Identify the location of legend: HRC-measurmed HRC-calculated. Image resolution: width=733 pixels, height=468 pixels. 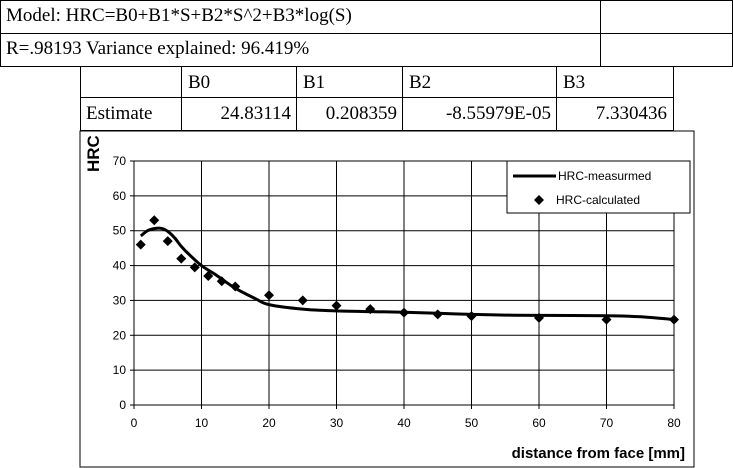
(598, 187).